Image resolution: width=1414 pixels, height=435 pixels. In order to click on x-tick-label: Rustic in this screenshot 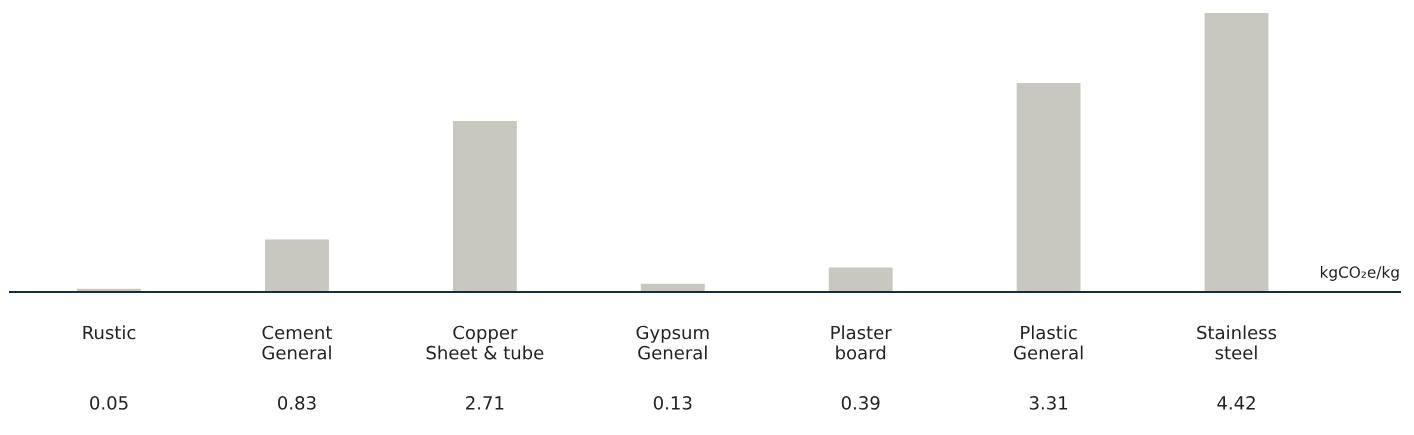, I will do `click(109, 332)`.